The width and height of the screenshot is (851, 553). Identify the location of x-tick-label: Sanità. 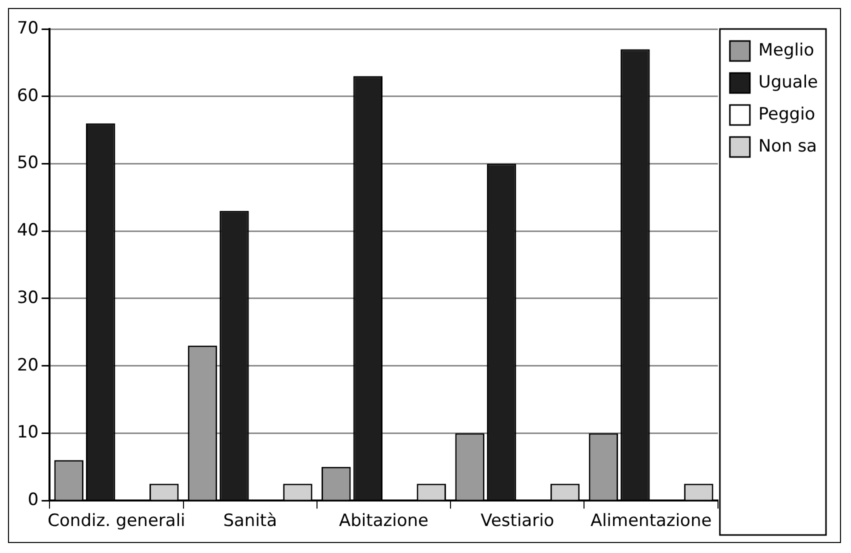
(250, 521).